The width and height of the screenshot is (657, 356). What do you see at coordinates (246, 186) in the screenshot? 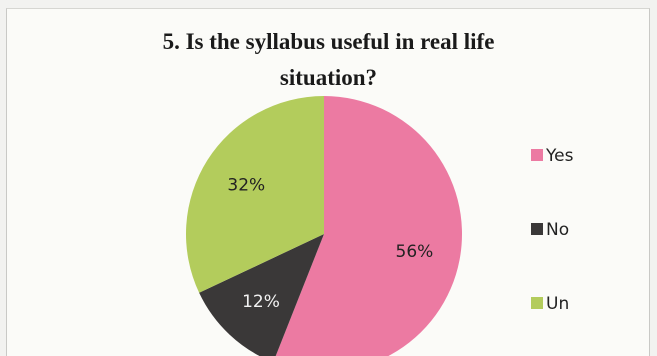
I see `slice-label-un: 32%` at bounding box center [246, 186].